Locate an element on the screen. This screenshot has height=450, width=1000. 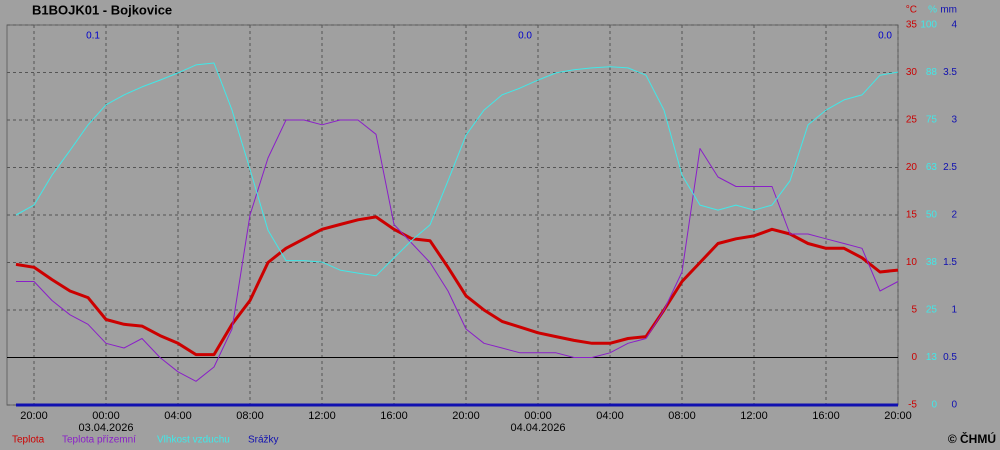
y-tick-label: 63 is located at coordinates (932, 167).